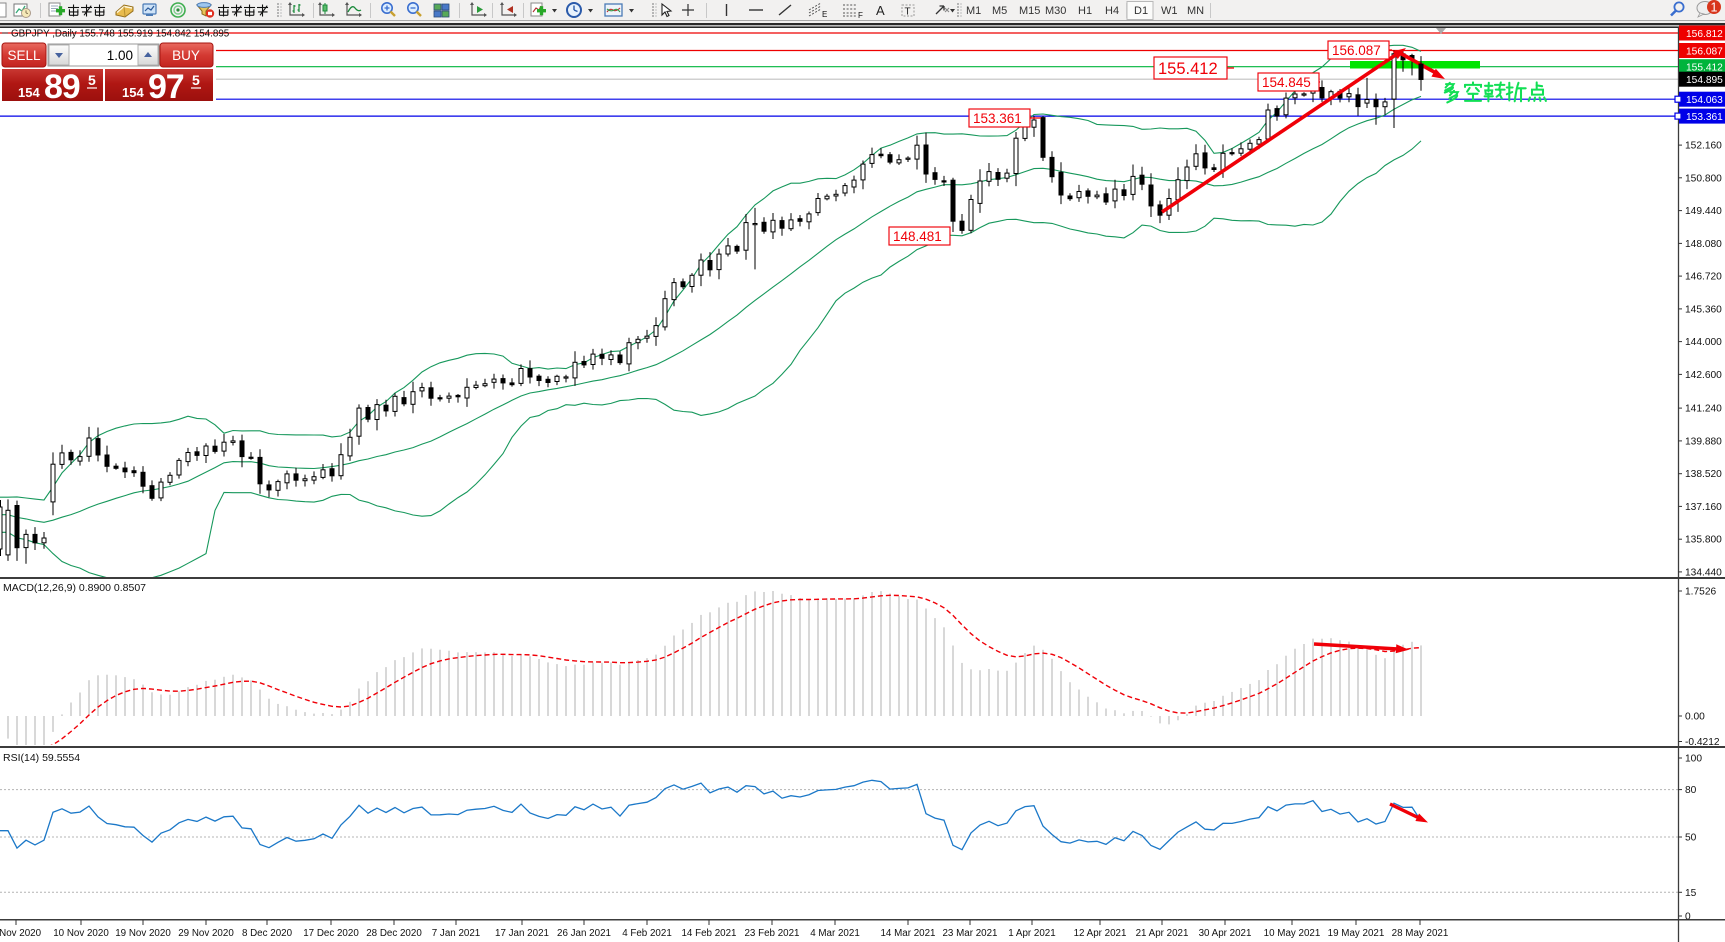 The height and width of the screenshot is (942, 1725). I want to click on svg-text: 80, so click(1691, 790).